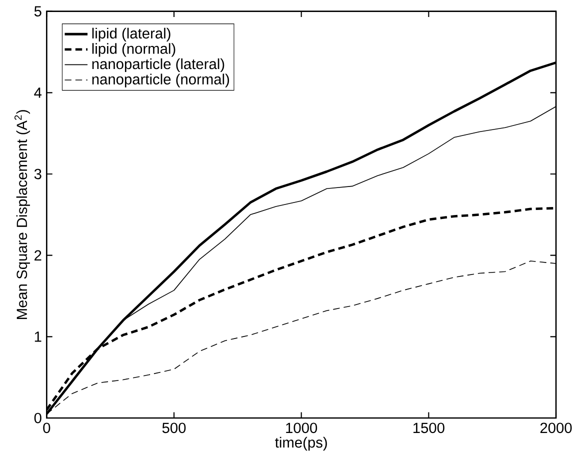  I want to click on x-axis-title: time(ps), so click(301, 443).